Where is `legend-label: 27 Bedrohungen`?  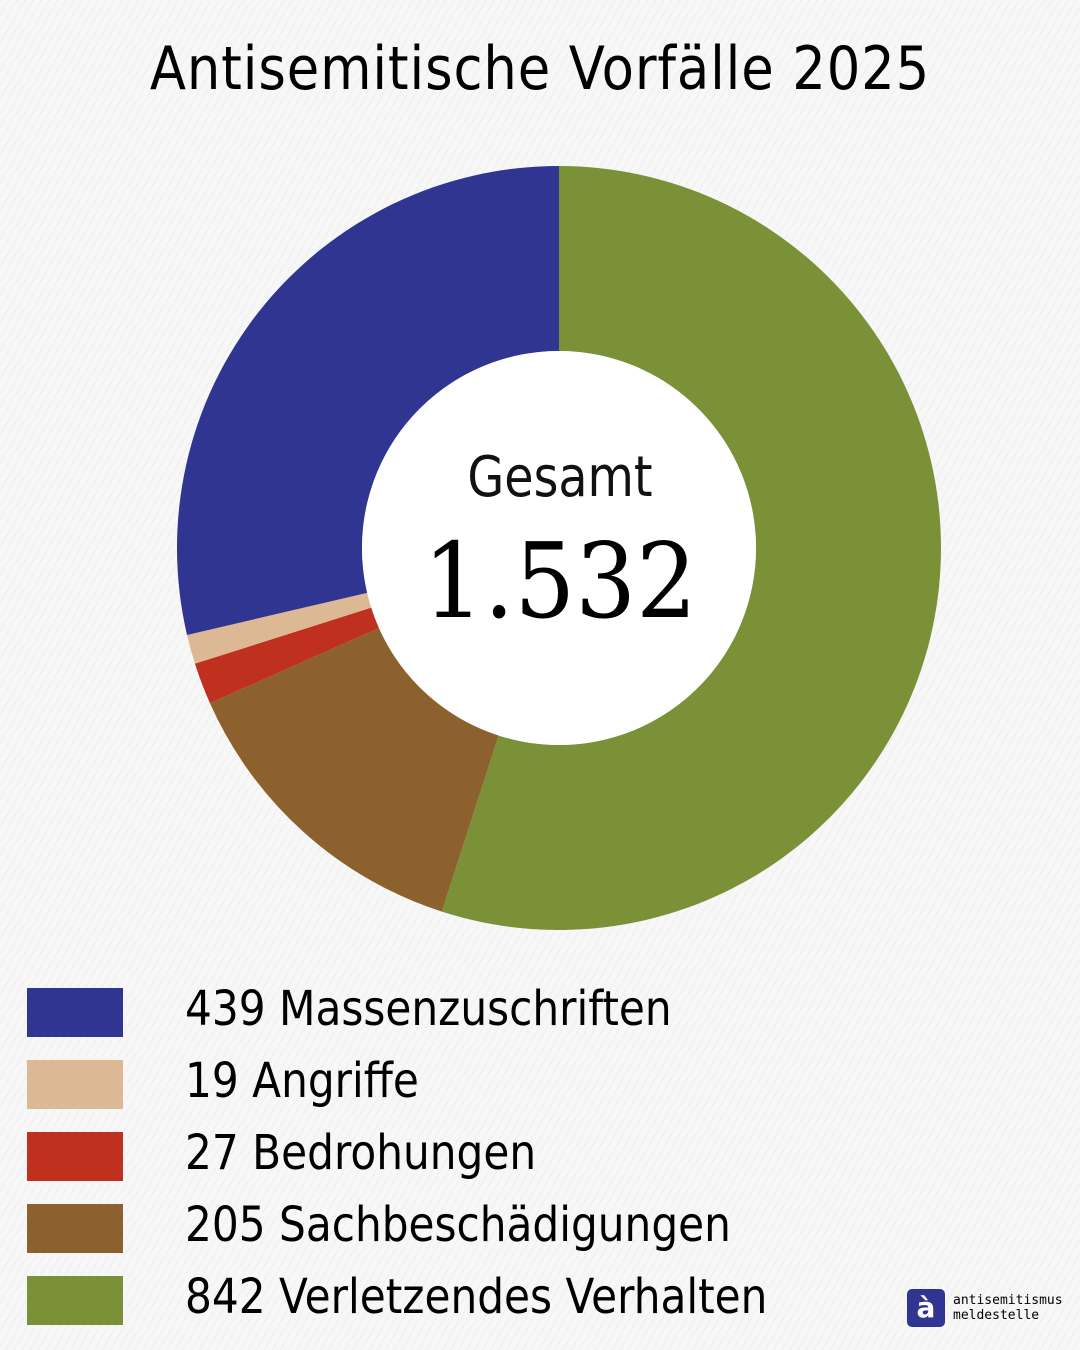
legend-label: 27 Bedrohungen is located at coordinates (361, 1153).